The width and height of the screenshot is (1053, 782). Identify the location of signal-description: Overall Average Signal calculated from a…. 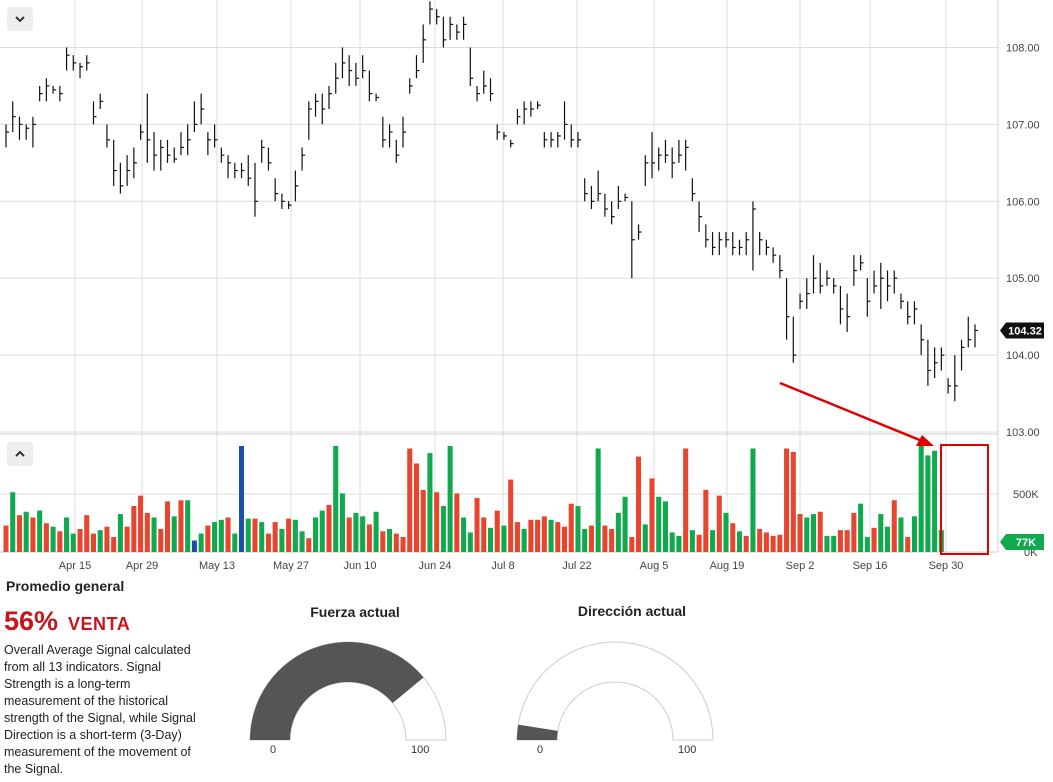
(100, 709).